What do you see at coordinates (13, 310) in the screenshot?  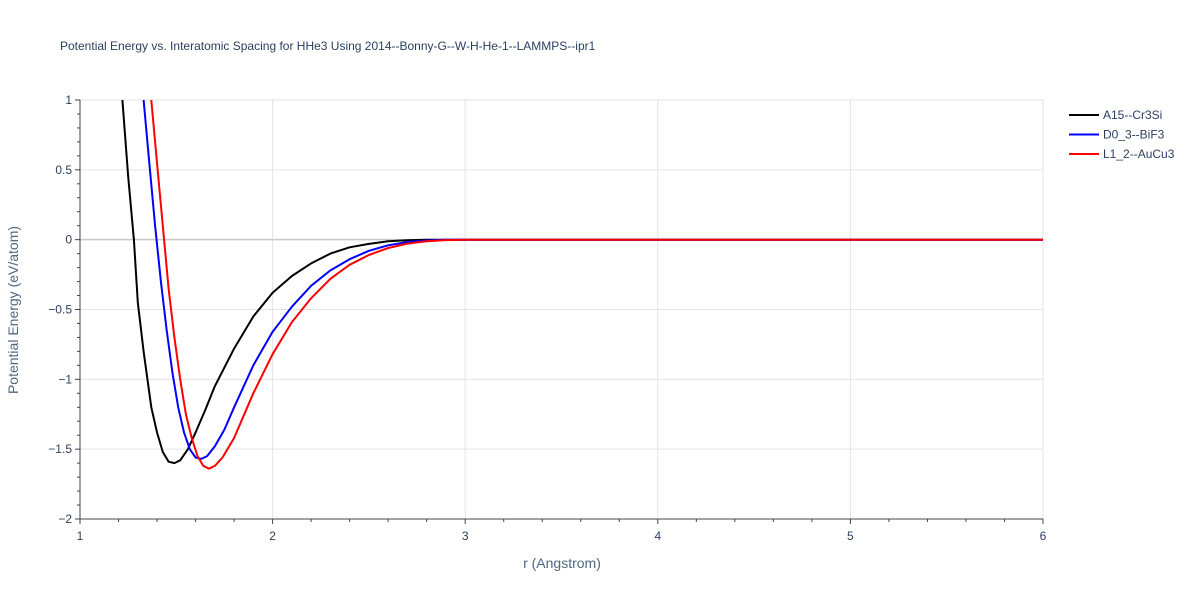 I see `y-axis-title: Potential Energy (eV/atom)` at bounding box center [13, 310].